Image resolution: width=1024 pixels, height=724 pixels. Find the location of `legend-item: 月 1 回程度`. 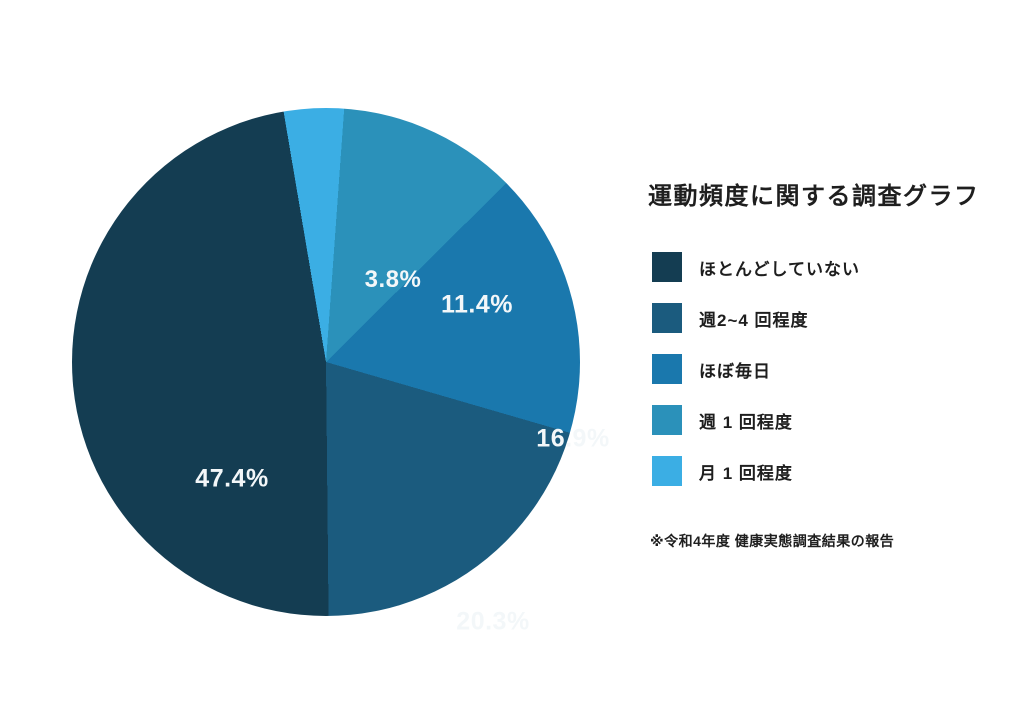

legend-item: 月 1 回程度 is located at coordinates (756, 471).